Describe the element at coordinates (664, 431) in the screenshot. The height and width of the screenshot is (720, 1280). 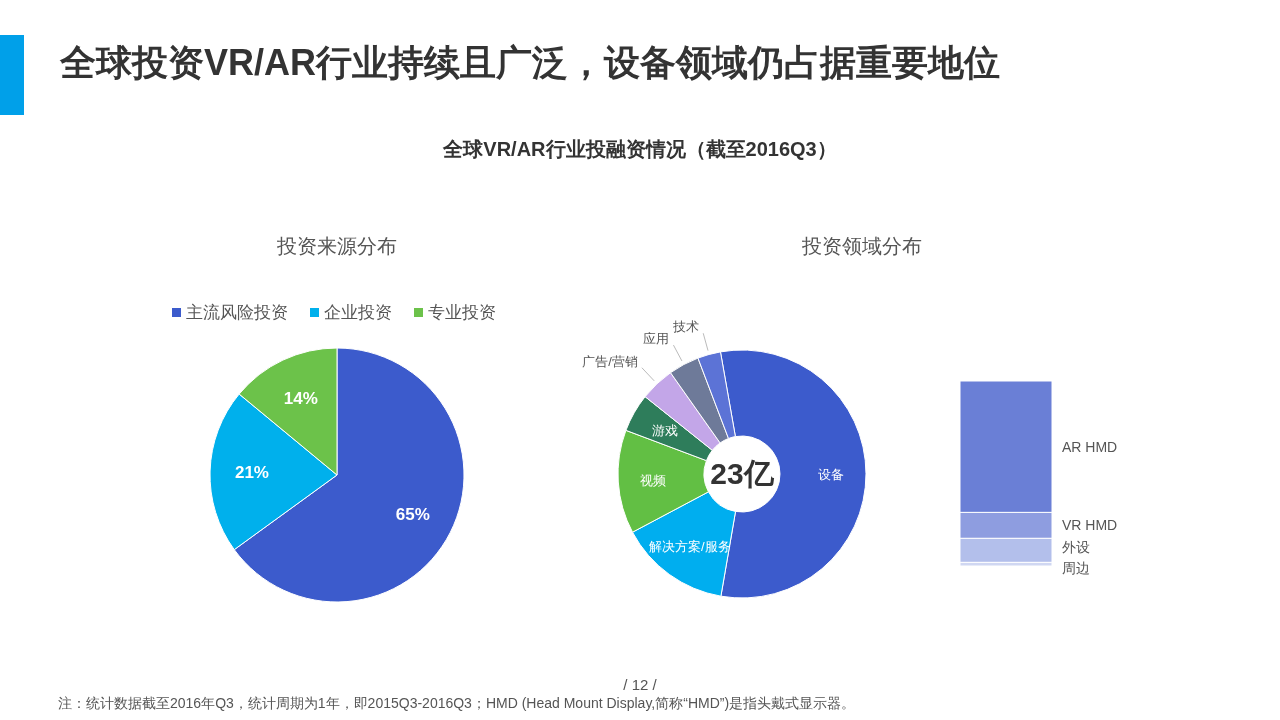
I see `slice-label: 游戏` at that location.